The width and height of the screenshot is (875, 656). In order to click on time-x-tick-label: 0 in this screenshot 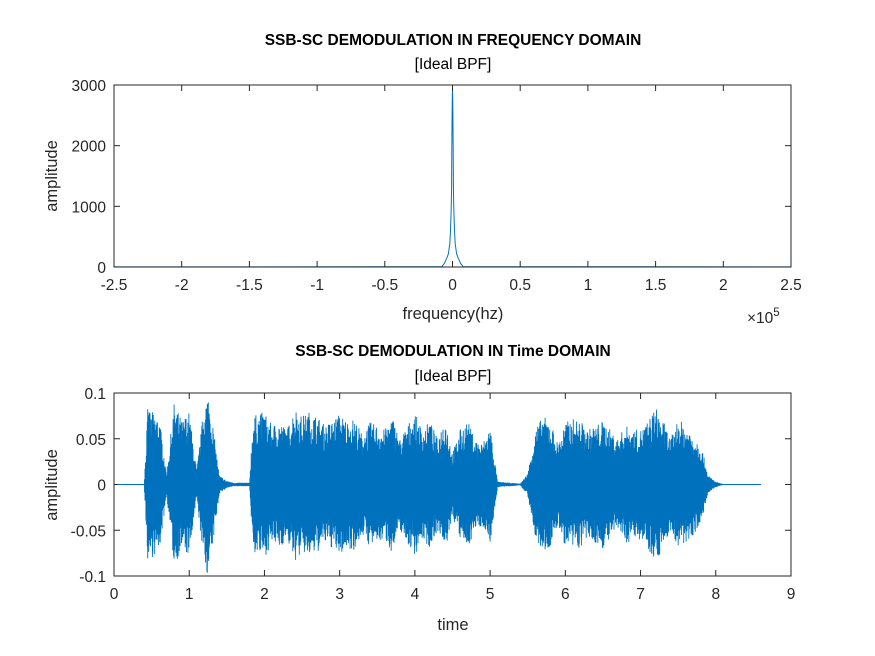, I will do `click(114, 594)`.